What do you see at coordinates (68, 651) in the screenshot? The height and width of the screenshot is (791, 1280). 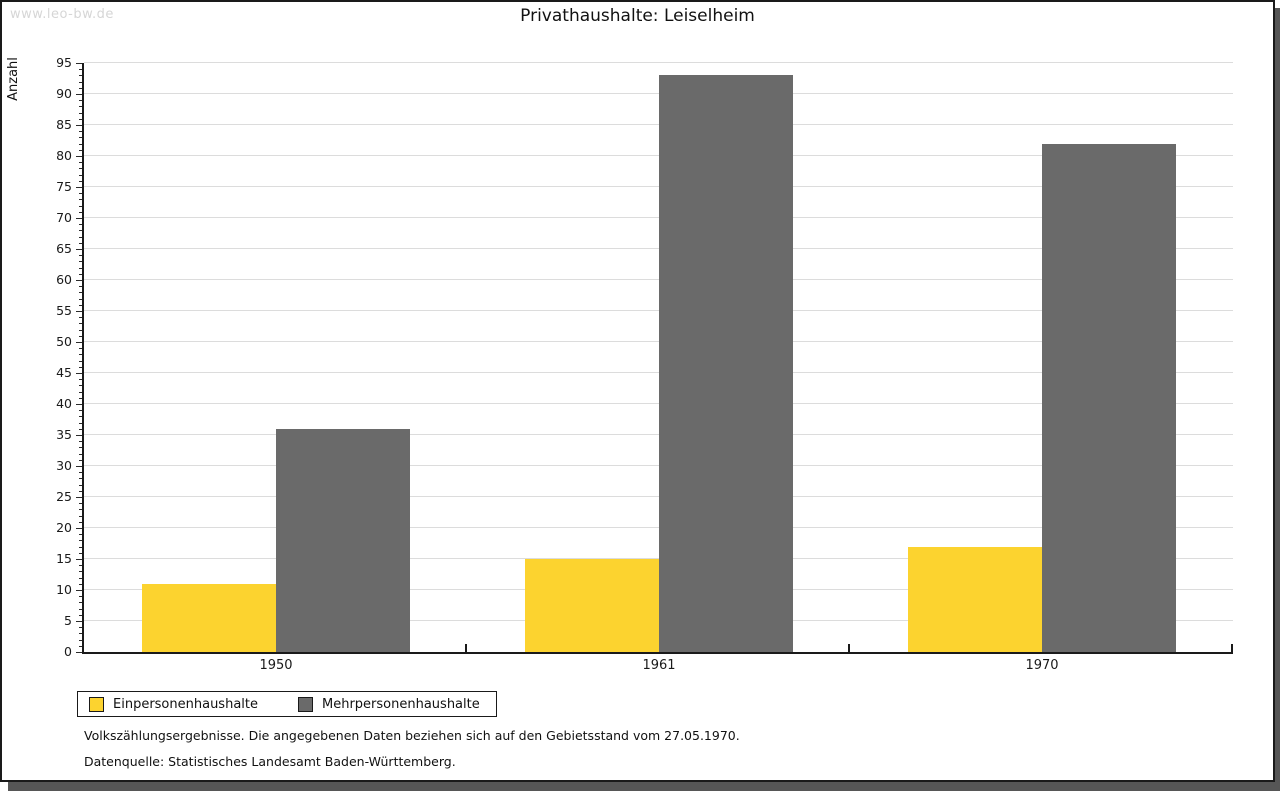 I see `y-axis-tick-label: 0` at bounding box center [68, 651].